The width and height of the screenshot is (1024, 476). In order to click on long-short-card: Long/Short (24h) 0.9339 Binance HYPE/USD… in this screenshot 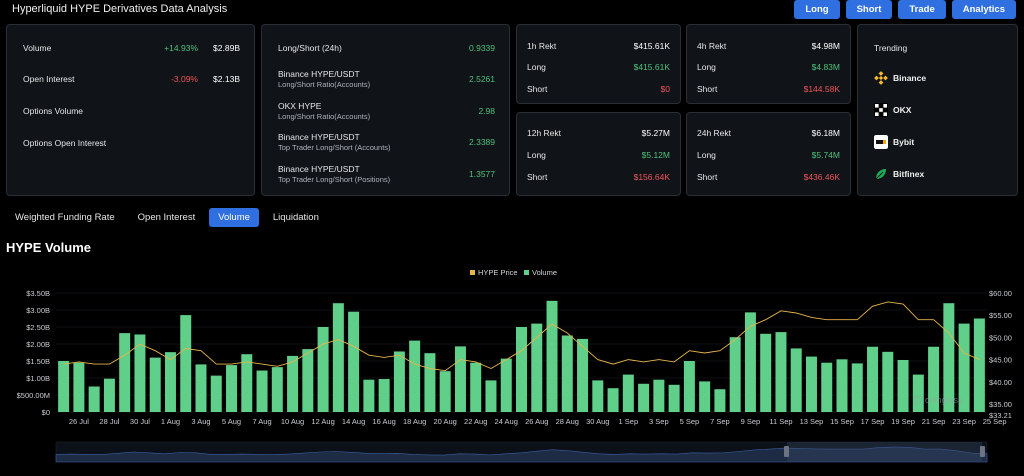, I will do `click(385, 110)`.